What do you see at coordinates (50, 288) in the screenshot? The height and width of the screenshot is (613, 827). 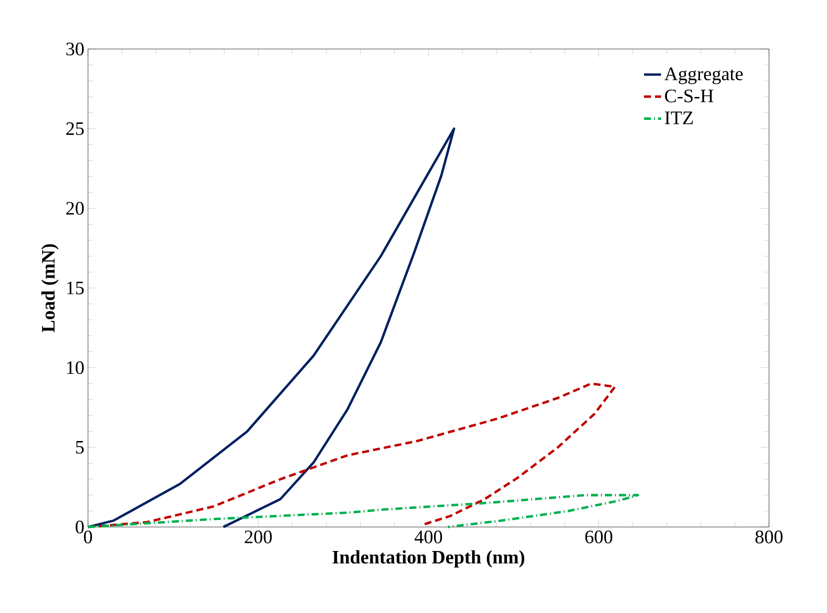 I see `y-axis-title: Load (mN)` at bounding box center [50, 288].